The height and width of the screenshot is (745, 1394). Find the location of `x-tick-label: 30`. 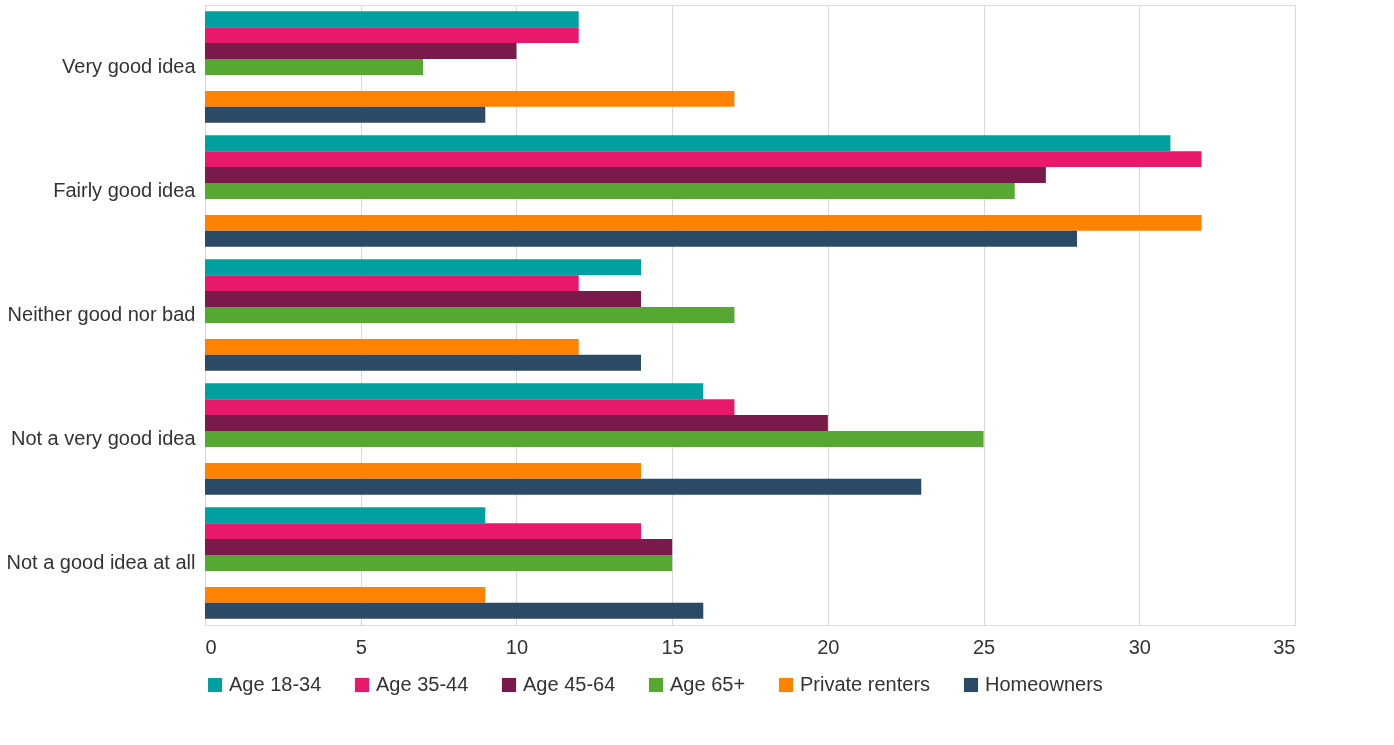

x-tick-label: 30 is located at coordinates (1139, 646).